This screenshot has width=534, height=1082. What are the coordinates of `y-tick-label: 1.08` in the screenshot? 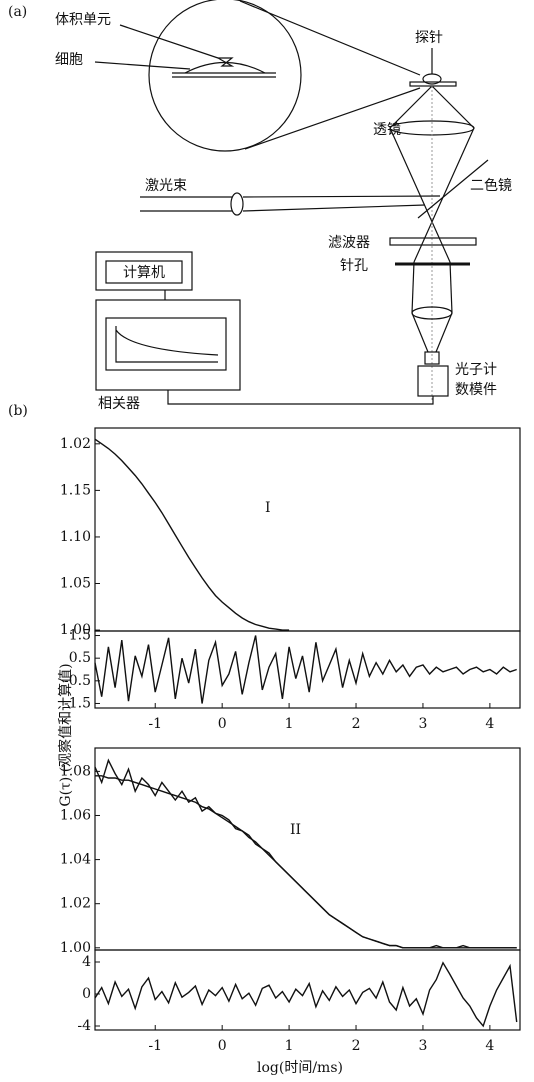 It's located at (75, 771).